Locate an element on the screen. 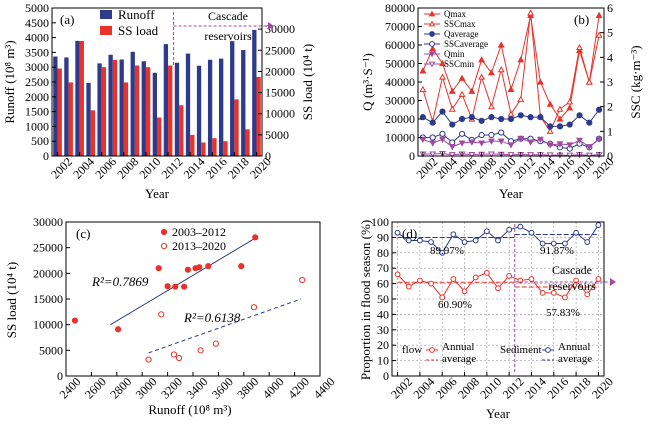 This screenshot has width=650, height=424. legend-qaverage-label: Qaverage is located at coordinates (461, 34).